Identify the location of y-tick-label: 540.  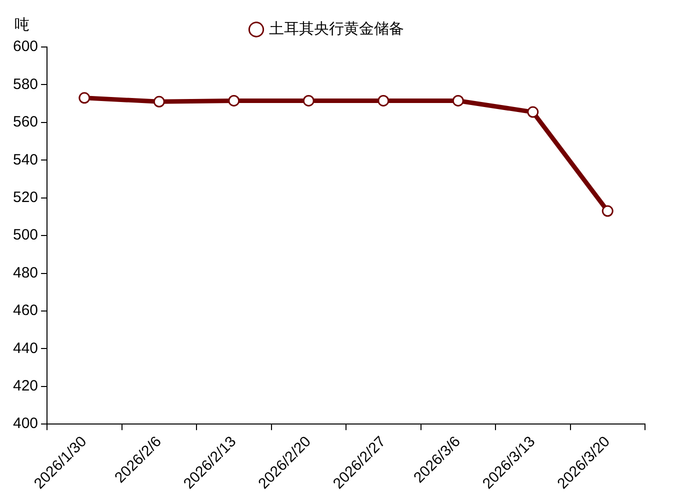
(25, 159).